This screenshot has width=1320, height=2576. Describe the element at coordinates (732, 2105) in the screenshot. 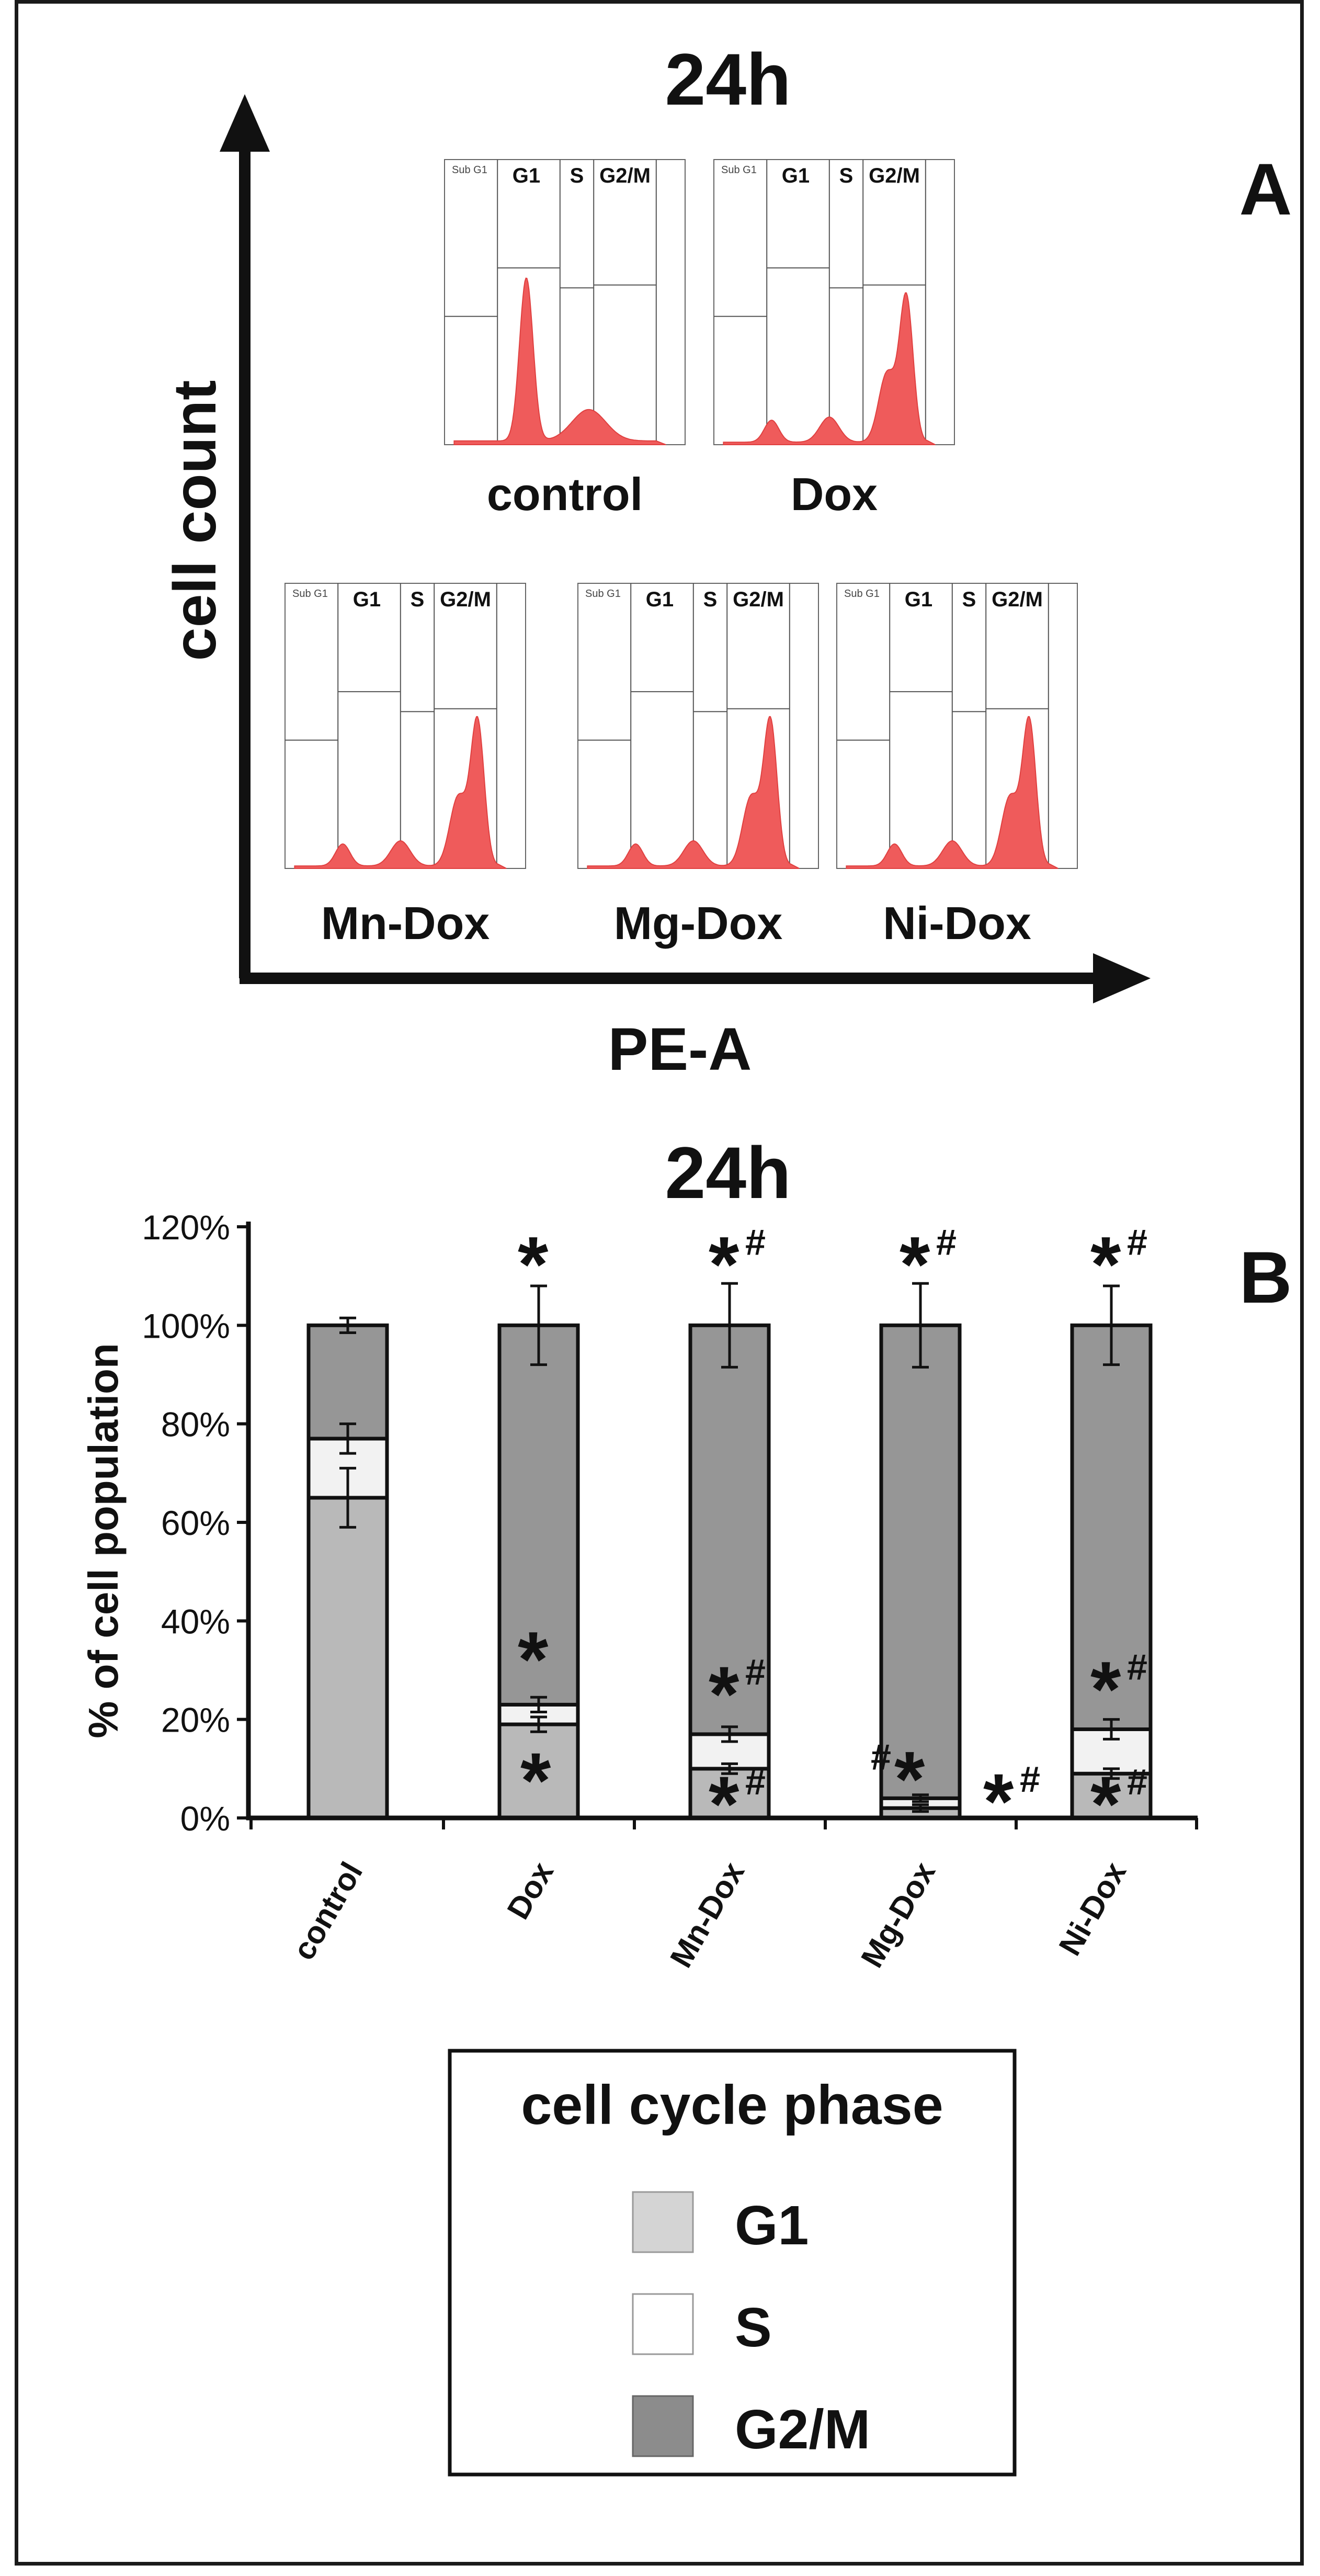

I see `legend-title: cell cycle phase` at that location.